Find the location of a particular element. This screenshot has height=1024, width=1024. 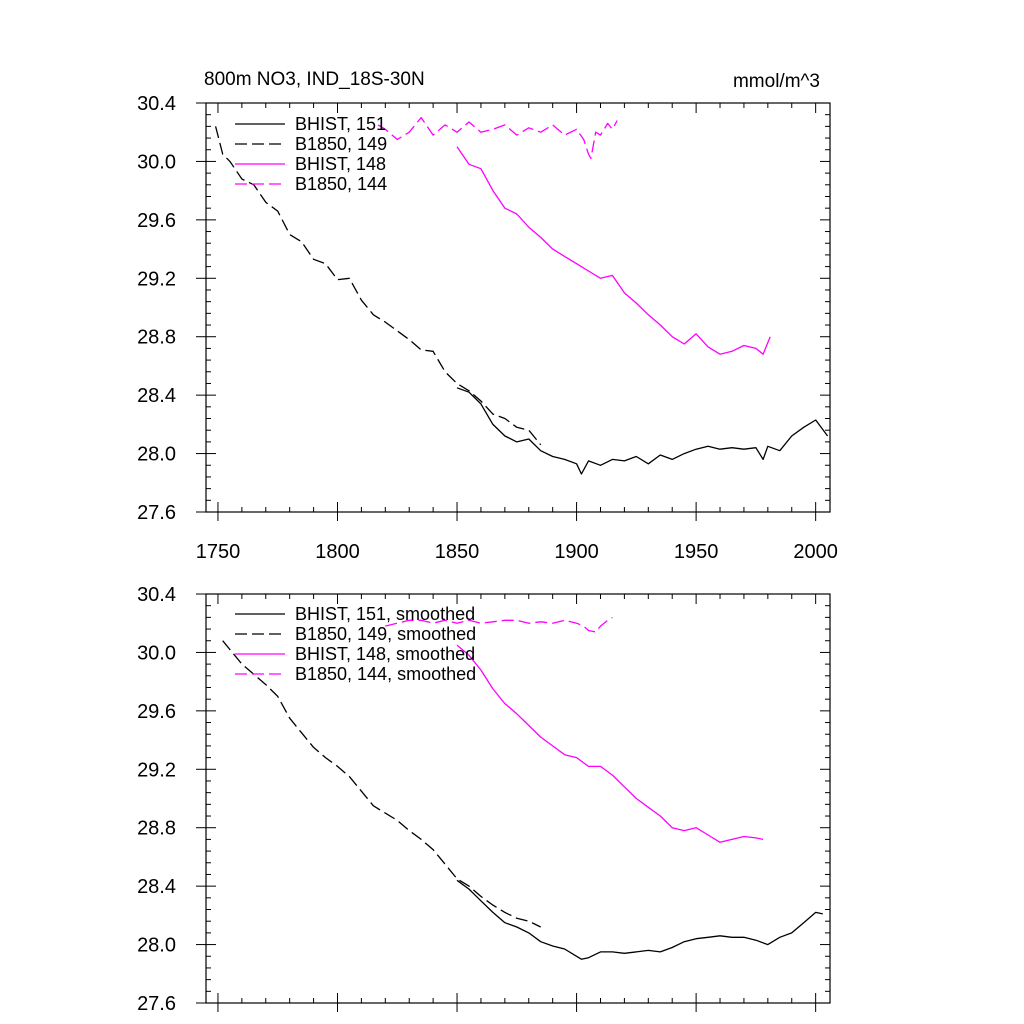

x-tick-label: 1800 is located at coordinates (337, 552).